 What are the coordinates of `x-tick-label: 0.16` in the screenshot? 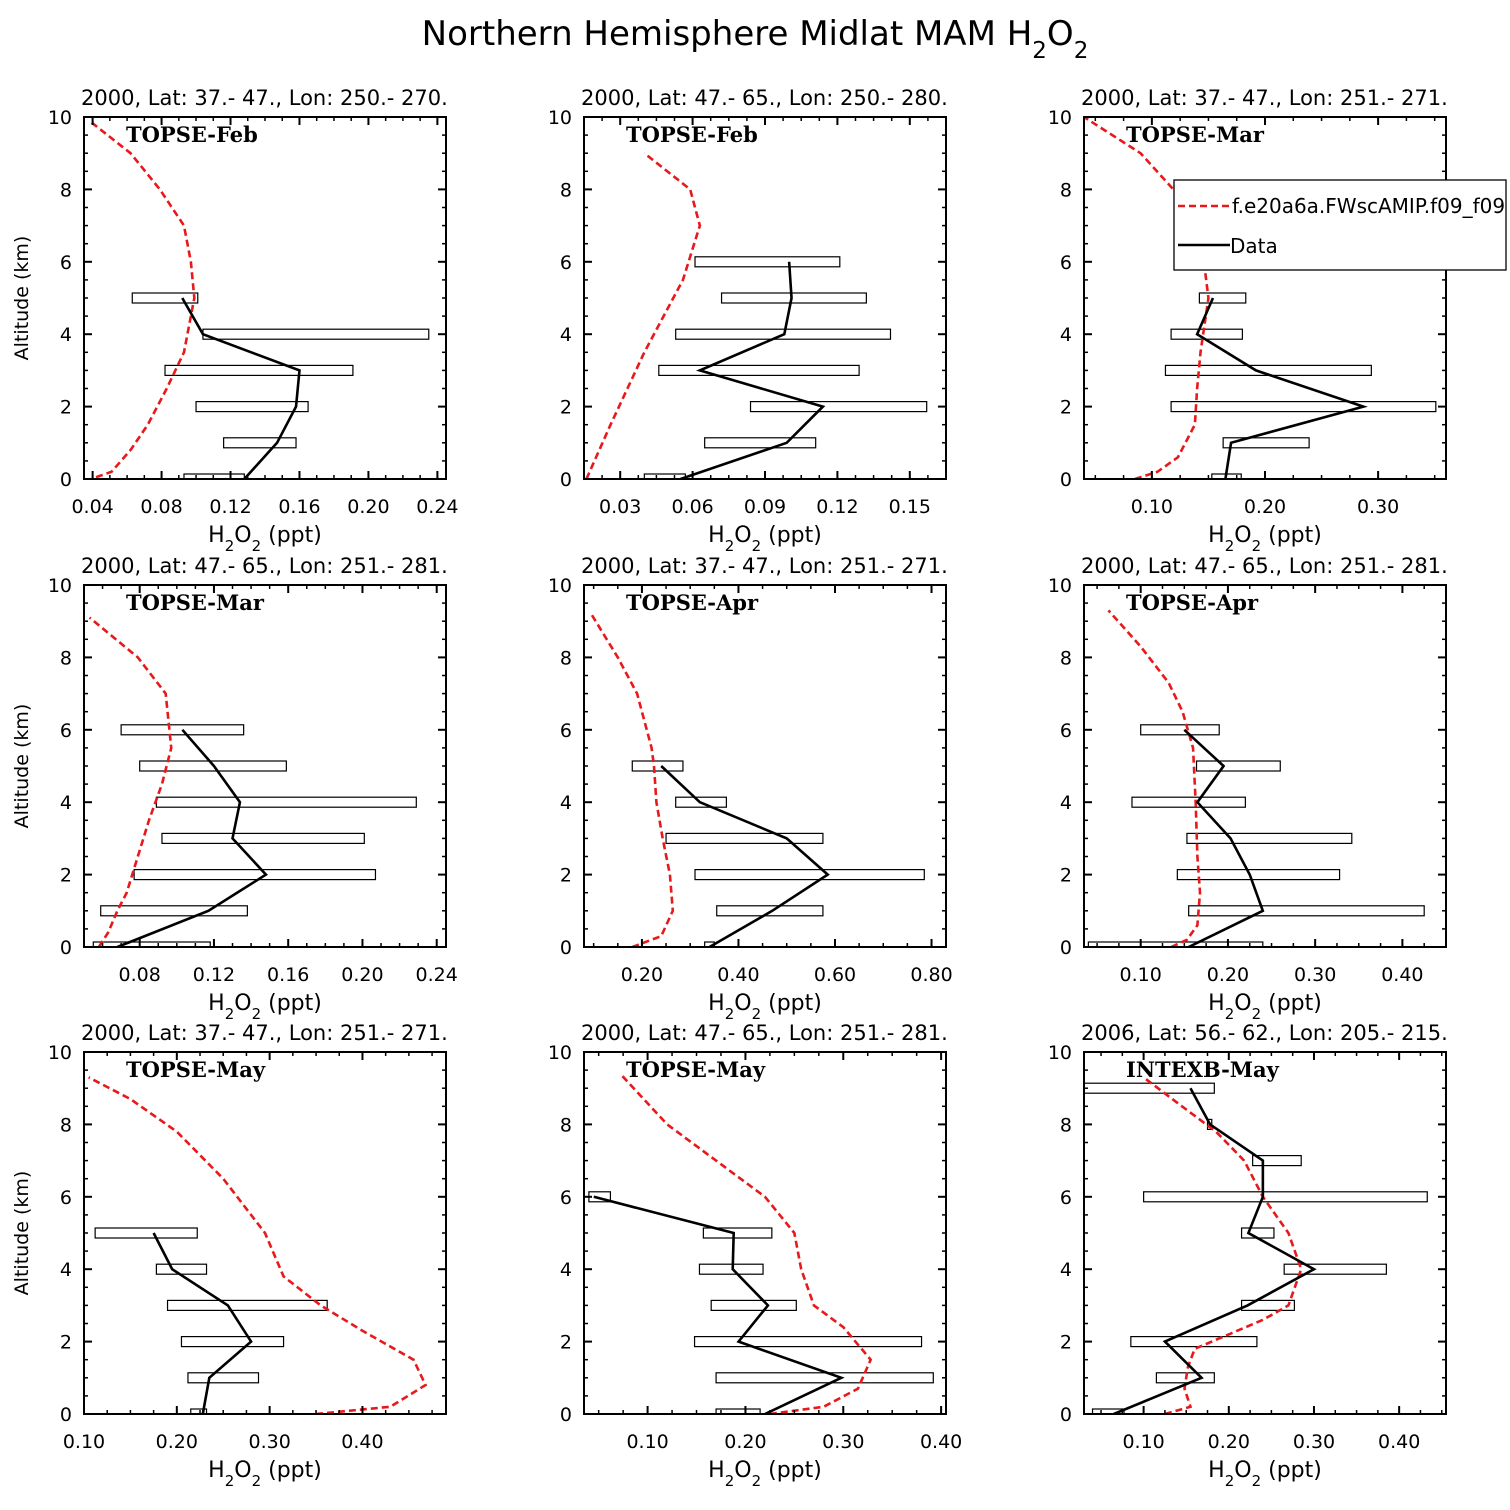 It's located at (299, 507).